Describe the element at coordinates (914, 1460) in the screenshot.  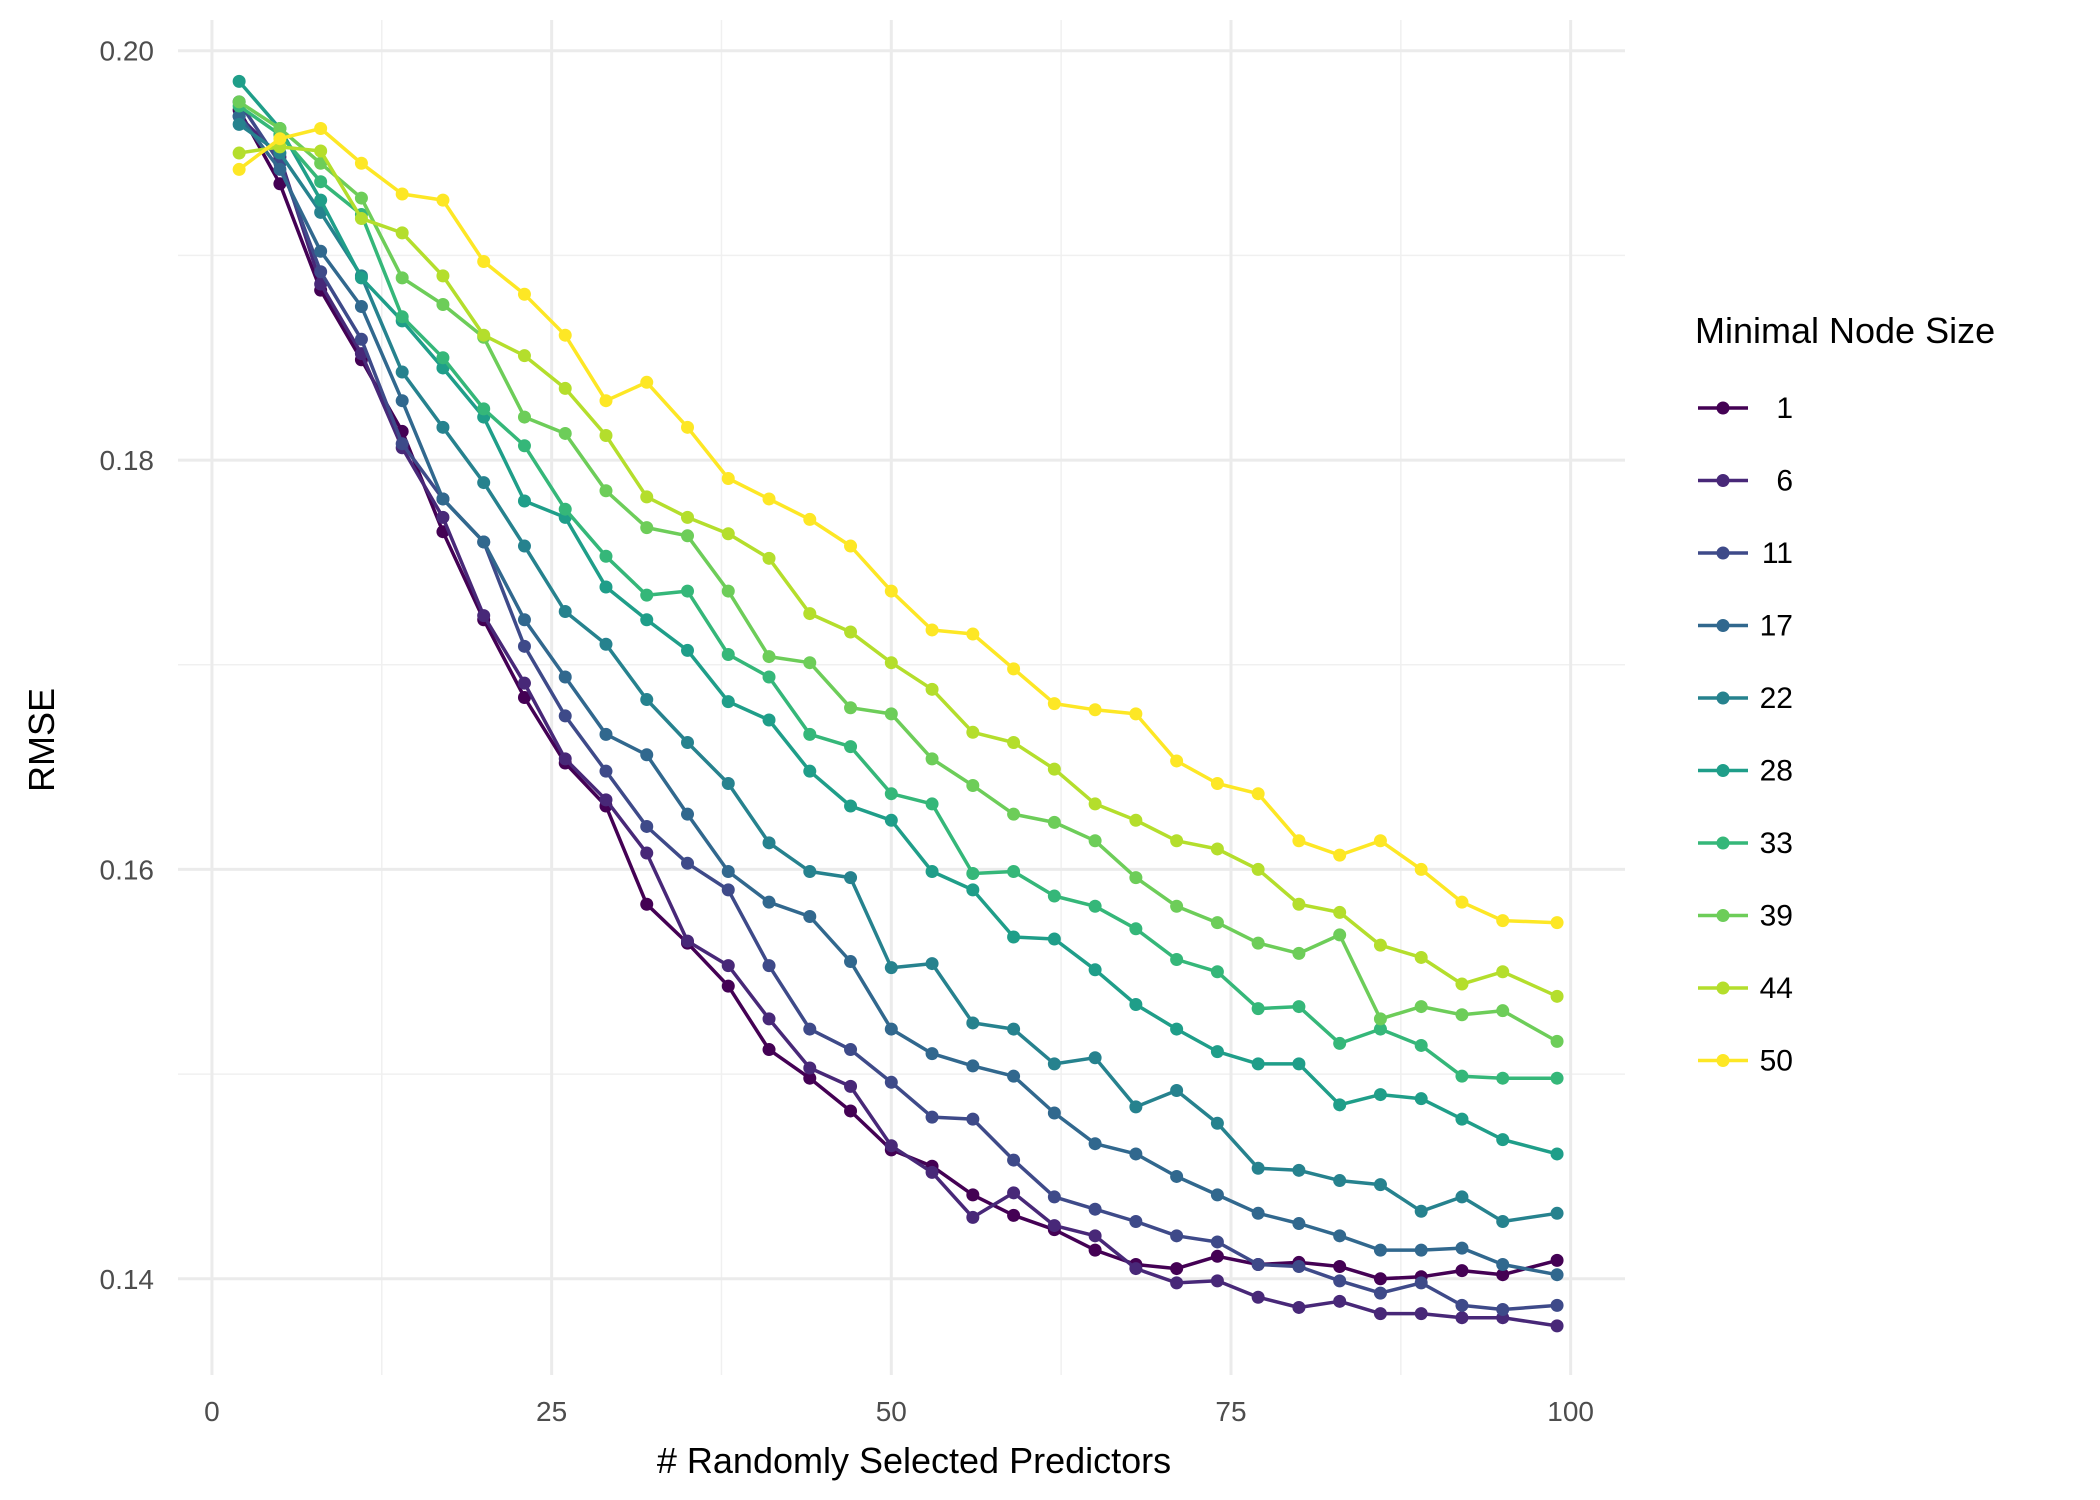
I see `x-axis-title: # Randomly Selected Predictors` at that location.